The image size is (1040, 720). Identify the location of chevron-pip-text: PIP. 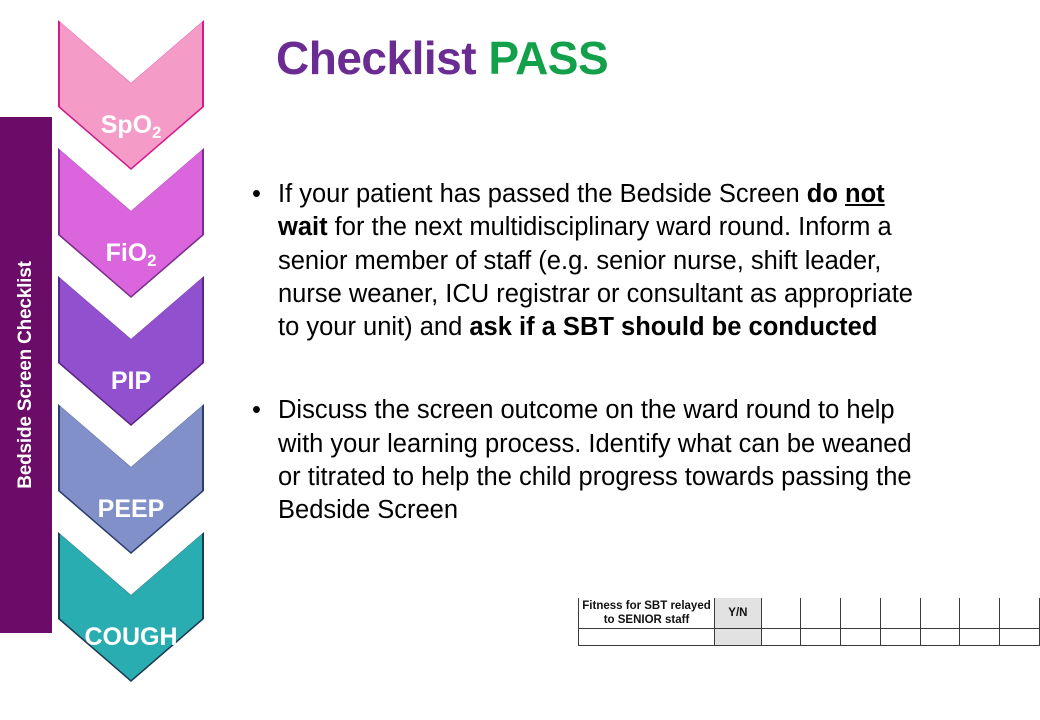
(131, 381).